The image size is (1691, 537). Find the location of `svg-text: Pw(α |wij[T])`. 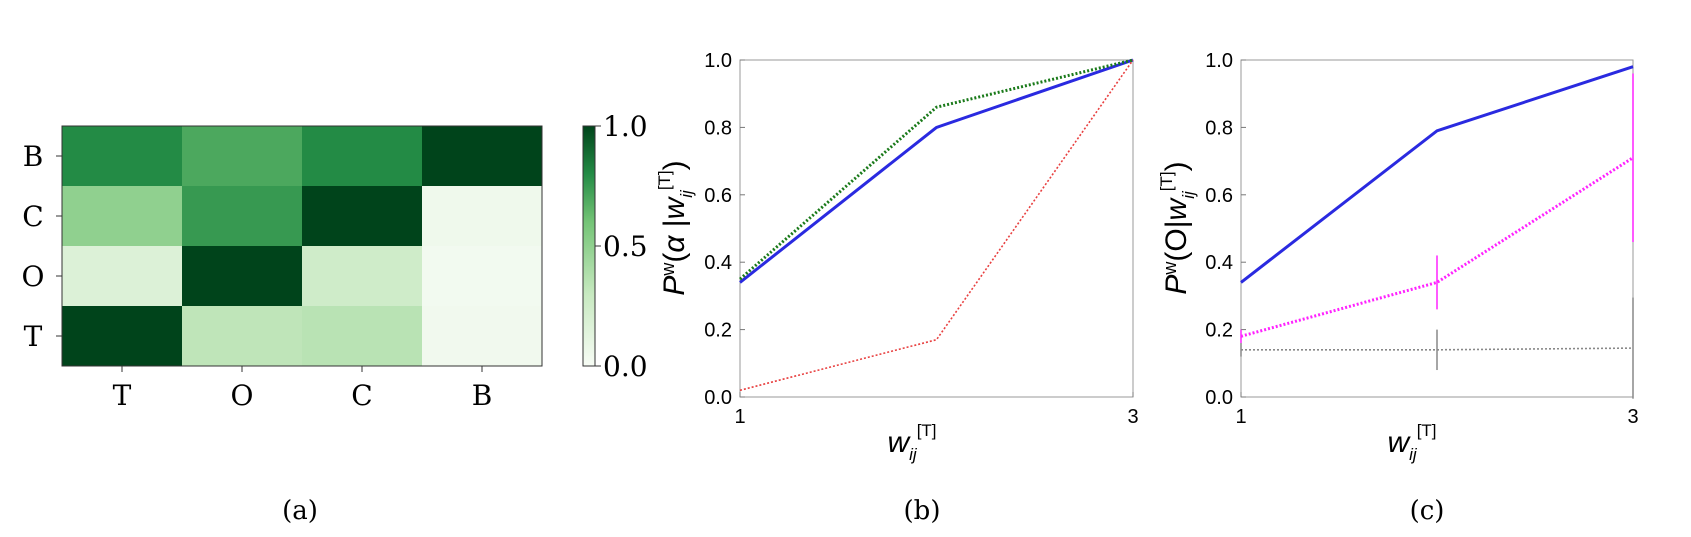

svg-text: Pw(α |wij[T]) is located at coordinates (675, 227).